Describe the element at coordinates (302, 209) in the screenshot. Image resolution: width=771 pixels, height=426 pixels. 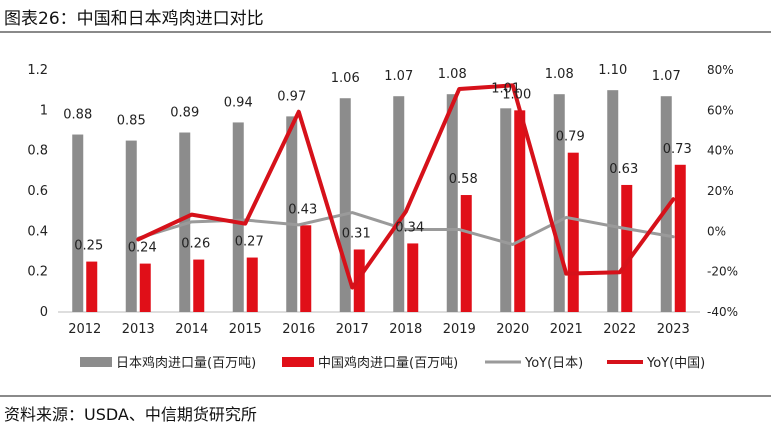
I see `data-label-china: 0.43` at that location.